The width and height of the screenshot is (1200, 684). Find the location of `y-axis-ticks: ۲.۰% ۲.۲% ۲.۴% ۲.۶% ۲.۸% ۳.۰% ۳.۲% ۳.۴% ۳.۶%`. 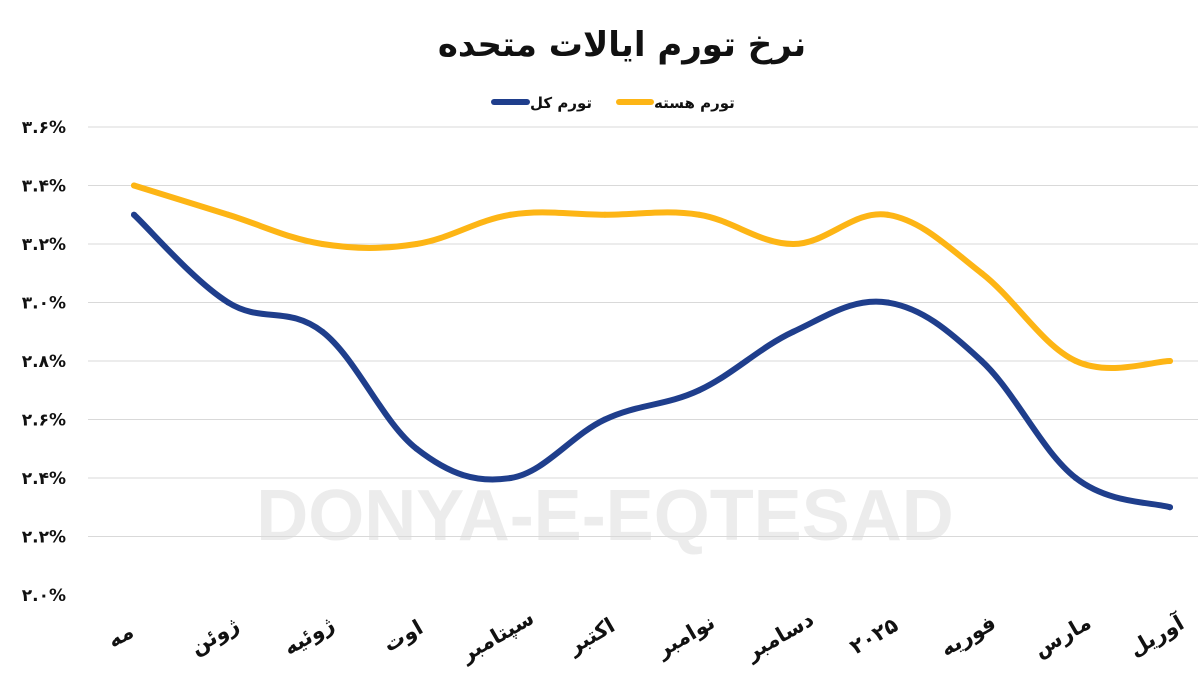

y-axis-ticks: ۲.۰% ۲.۲% ۲.۴% ۲.۶% ۲.۸% ۳.۰% ۳.۲% ۳.۴% ۳.۶% is located at coordinates (44, 362).